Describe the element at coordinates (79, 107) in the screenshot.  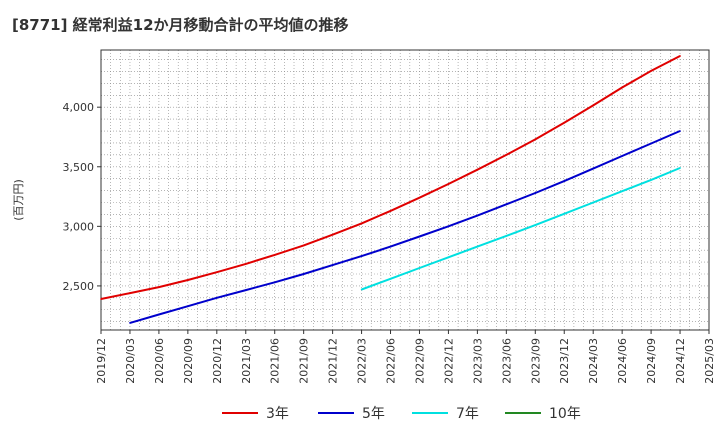
I see `y-tick-label: 4,000` at that location.